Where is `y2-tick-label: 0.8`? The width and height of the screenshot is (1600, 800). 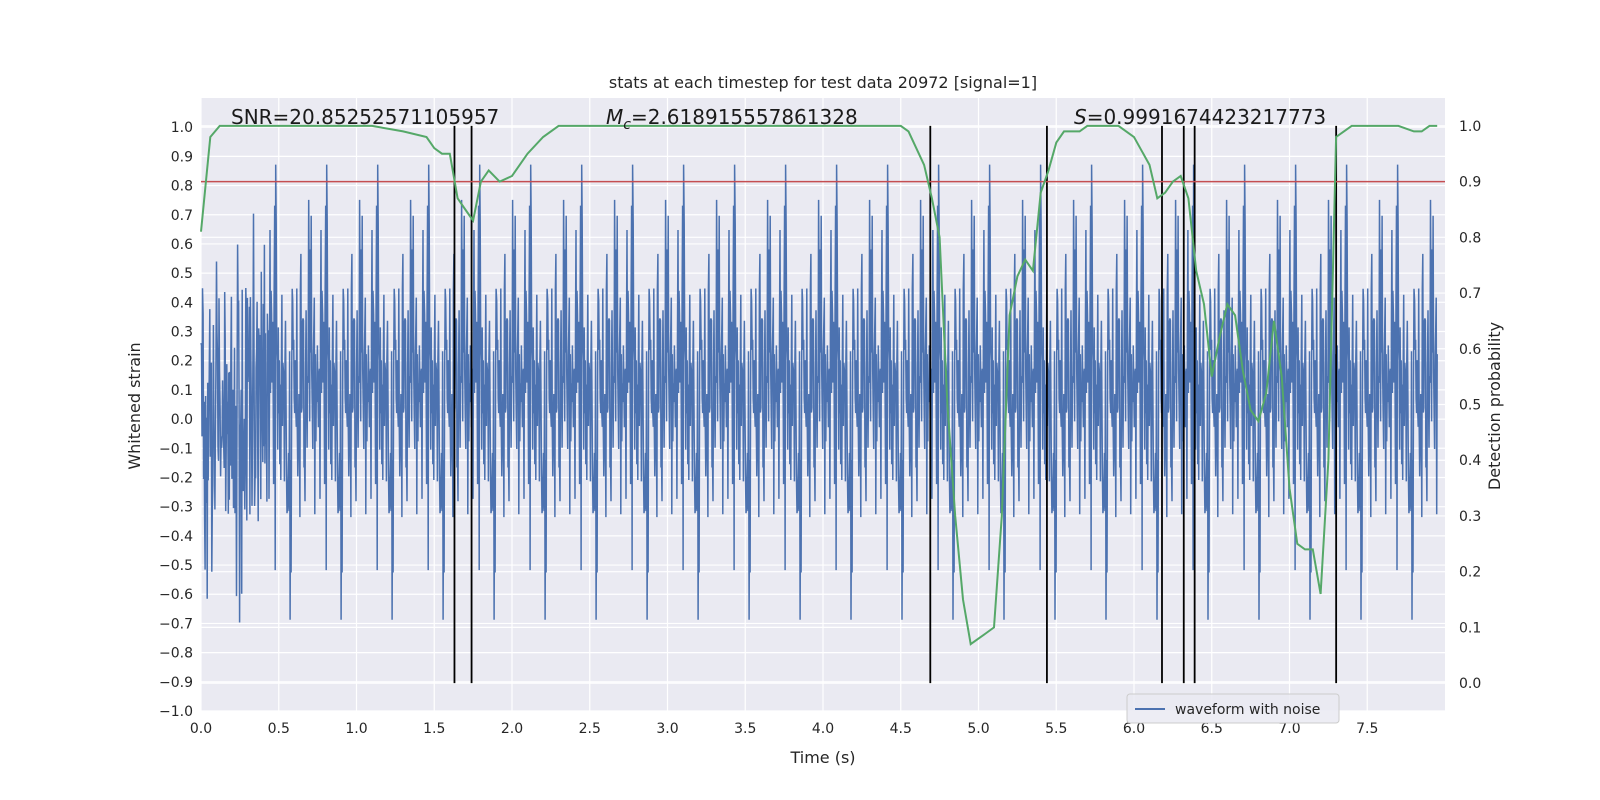 y2-tick-label: 0.8 is located at coordinates (1470, 238).